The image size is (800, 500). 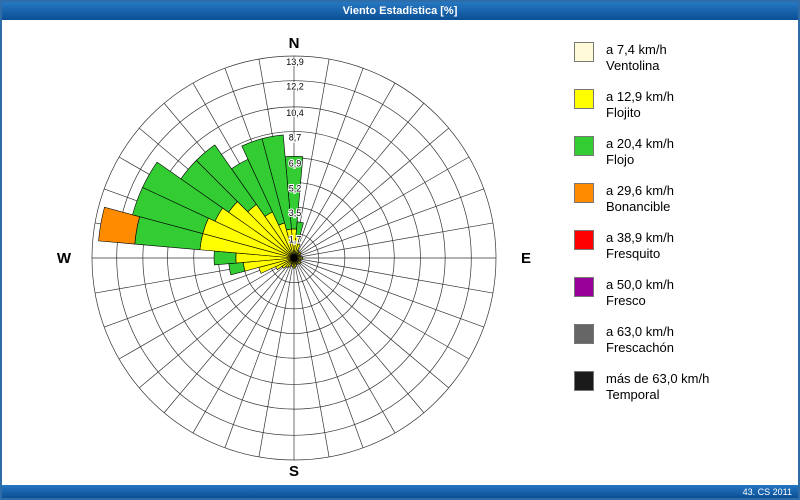 What do you see at coordinates (658, 386) in the screenshot?
I see `legend-label: más de 63,0 km/h Temporal` at bounding box center [658, 386].